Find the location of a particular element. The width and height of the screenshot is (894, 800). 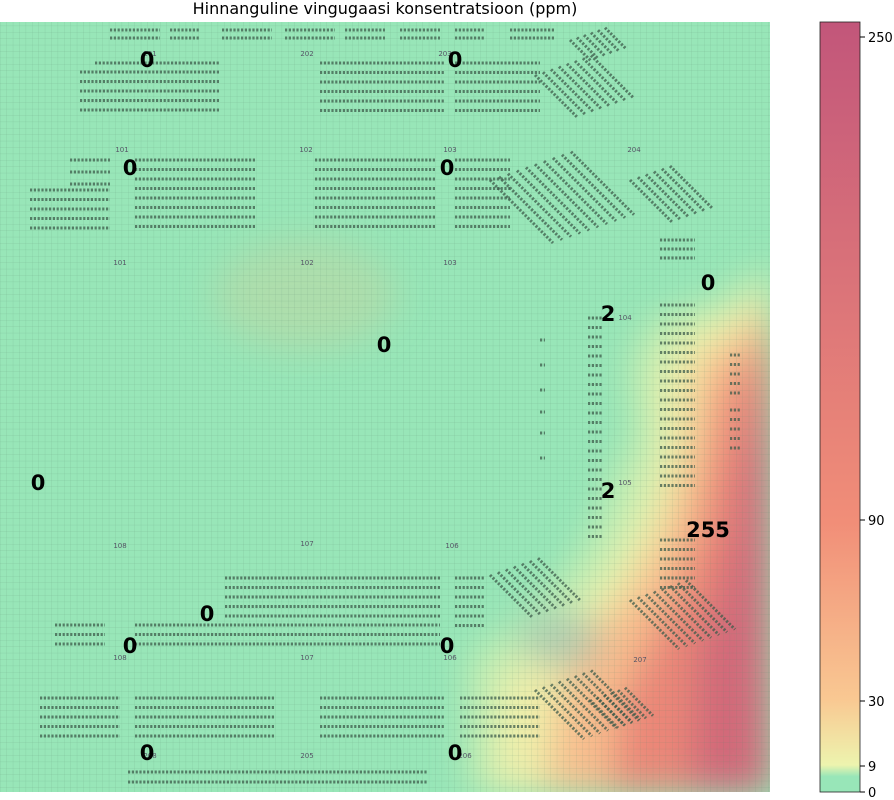

colorbar: 0 9 30 90 250 is located at coordinates (856, 410).